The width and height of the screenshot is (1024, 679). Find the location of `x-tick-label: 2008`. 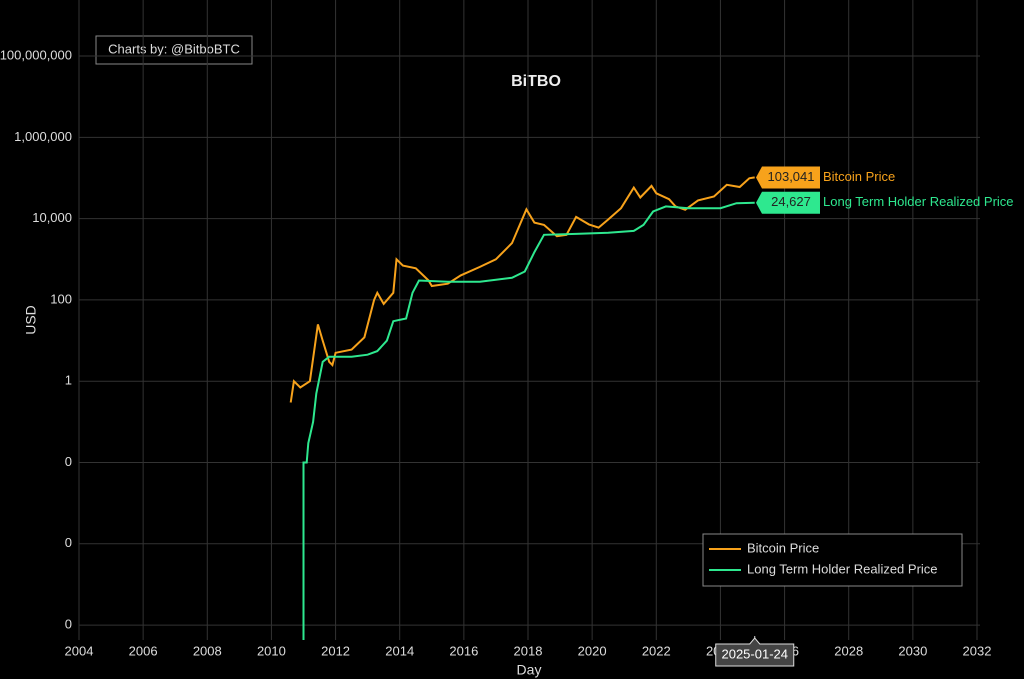

x-tick-label: 2008 is located at coordinates (207, 650).